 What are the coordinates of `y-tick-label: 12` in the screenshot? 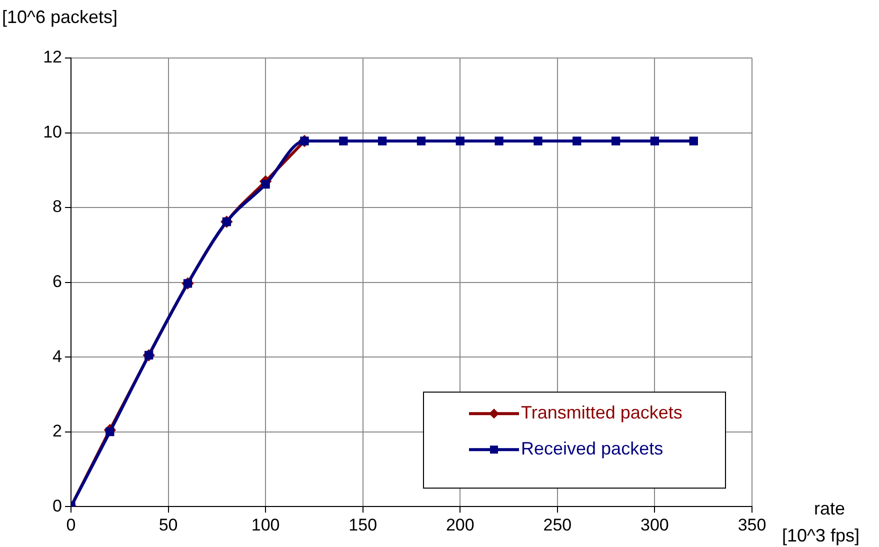 It's located at (52, 57).